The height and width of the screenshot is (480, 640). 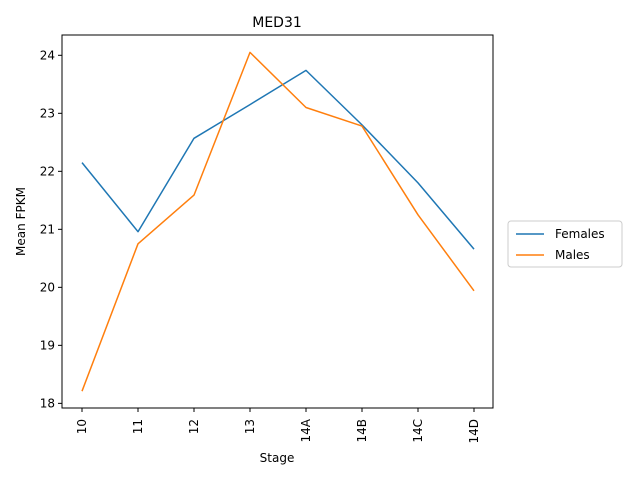 What do you see at coordinates (47, 229) in the screenshot?
I see `y-tick-label: 21` at bounding box center [47, 229].